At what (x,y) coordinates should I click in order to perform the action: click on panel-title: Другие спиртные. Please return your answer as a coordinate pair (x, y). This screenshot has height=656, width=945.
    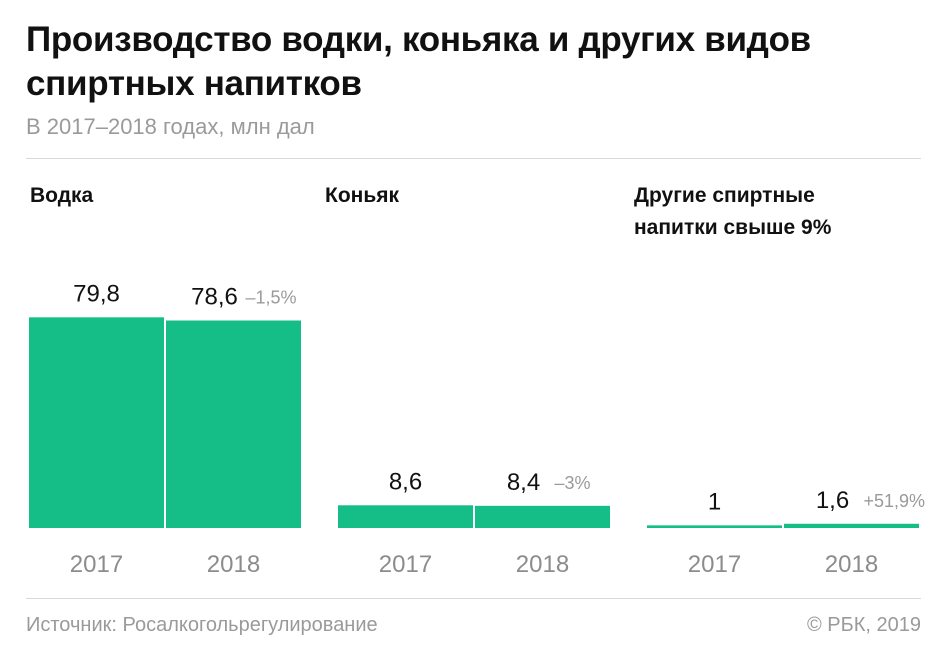
    Looking at the image, I should click on (724, 195).